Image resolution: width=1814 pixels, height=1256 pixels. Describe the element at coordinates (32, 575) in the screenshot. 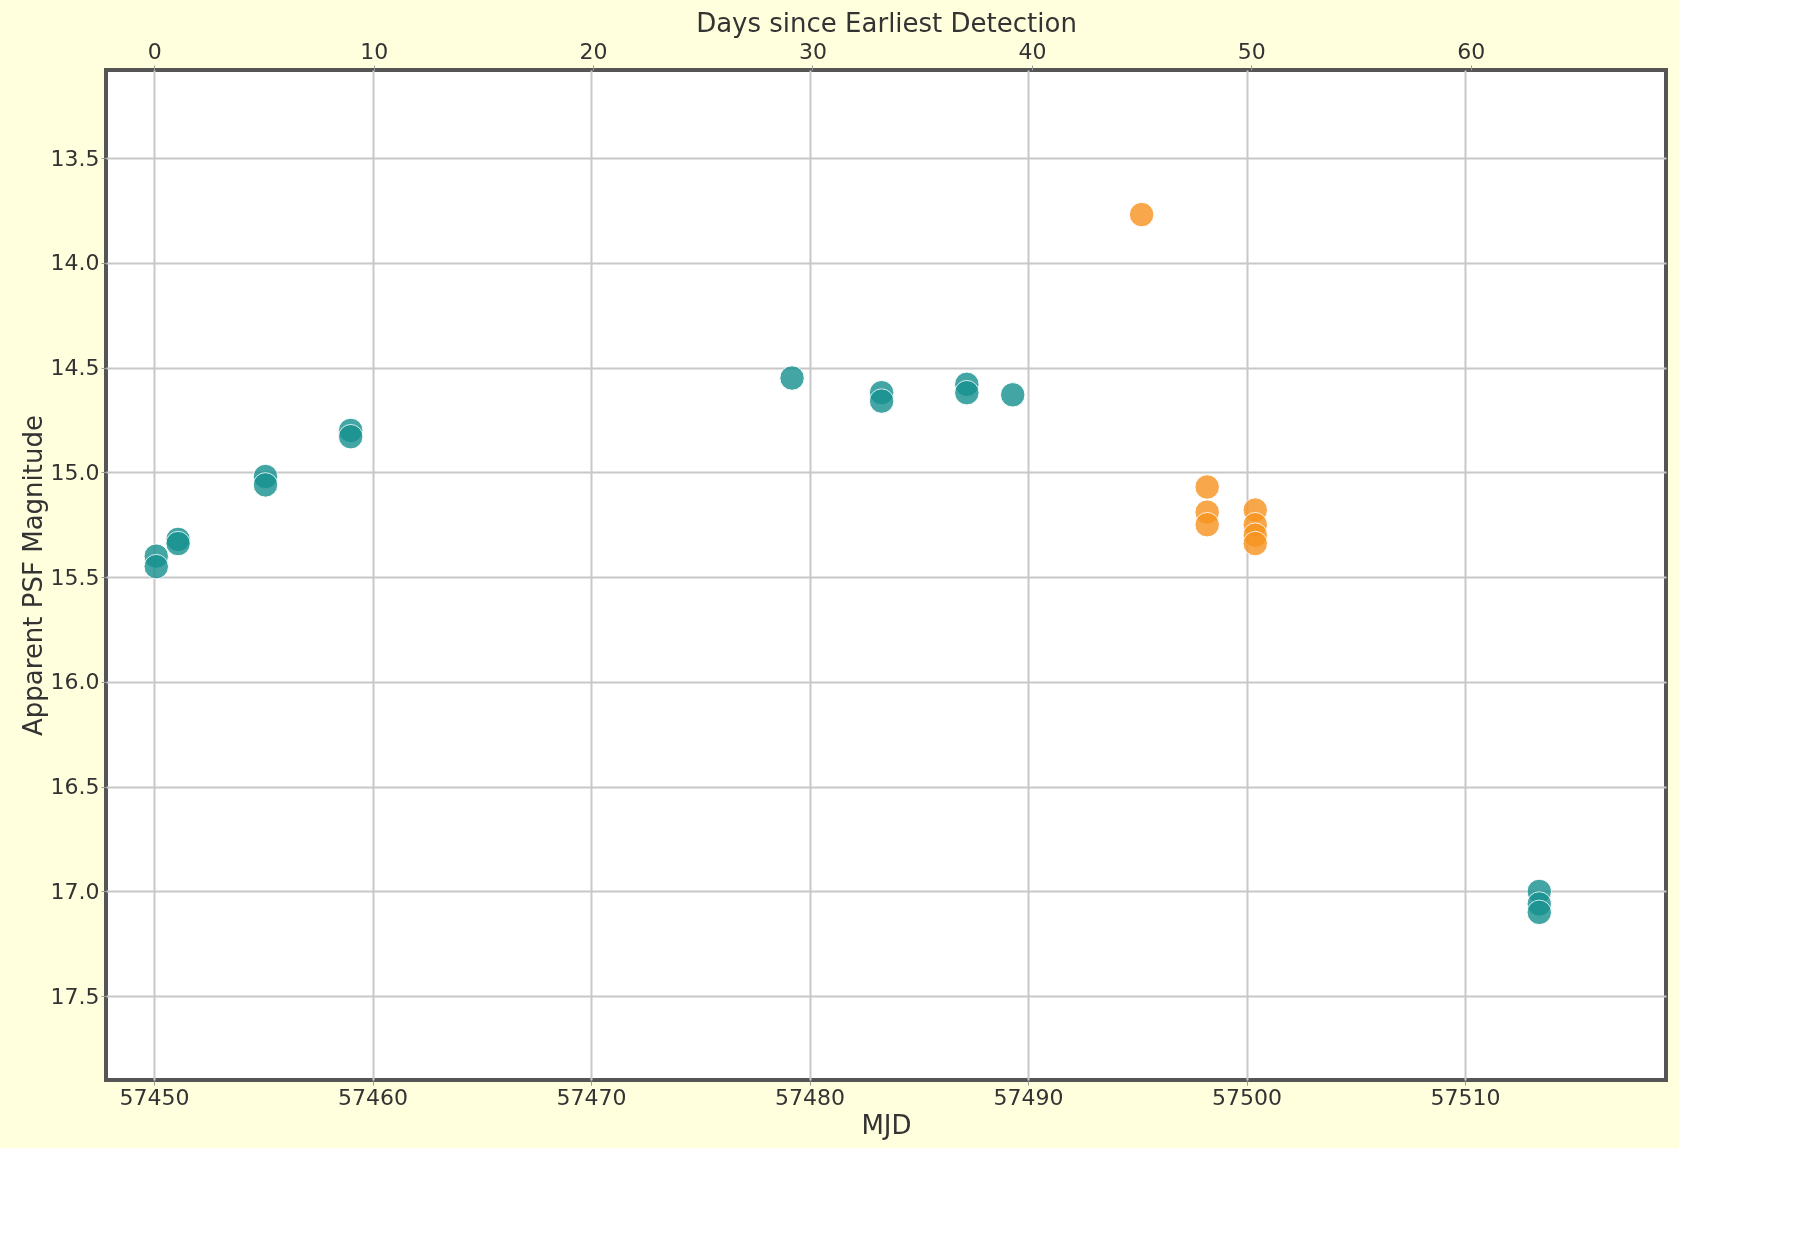

I see `y-axis-title: Apparent PSF Magnitude` at that location.